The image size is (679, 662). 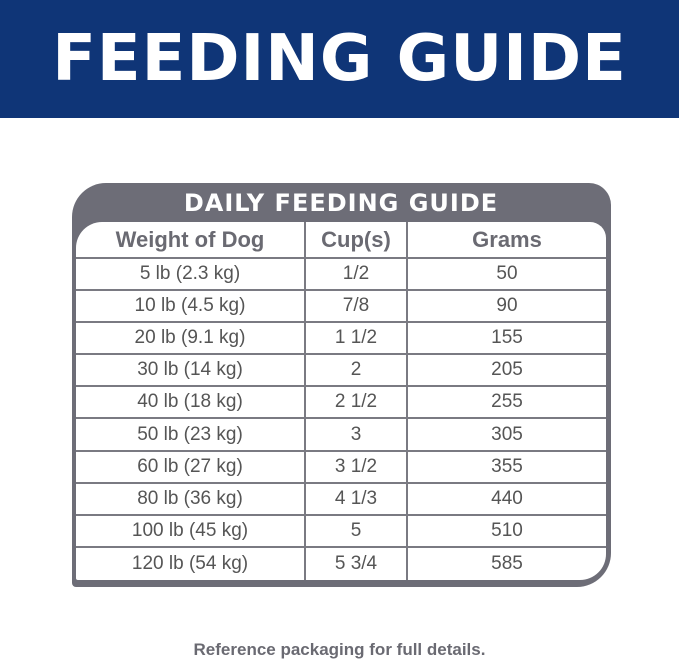 What do you see at coordinates (507, 339) in the screenshot?
I see `grams-cell: 155` at bounding box center [507, 339].